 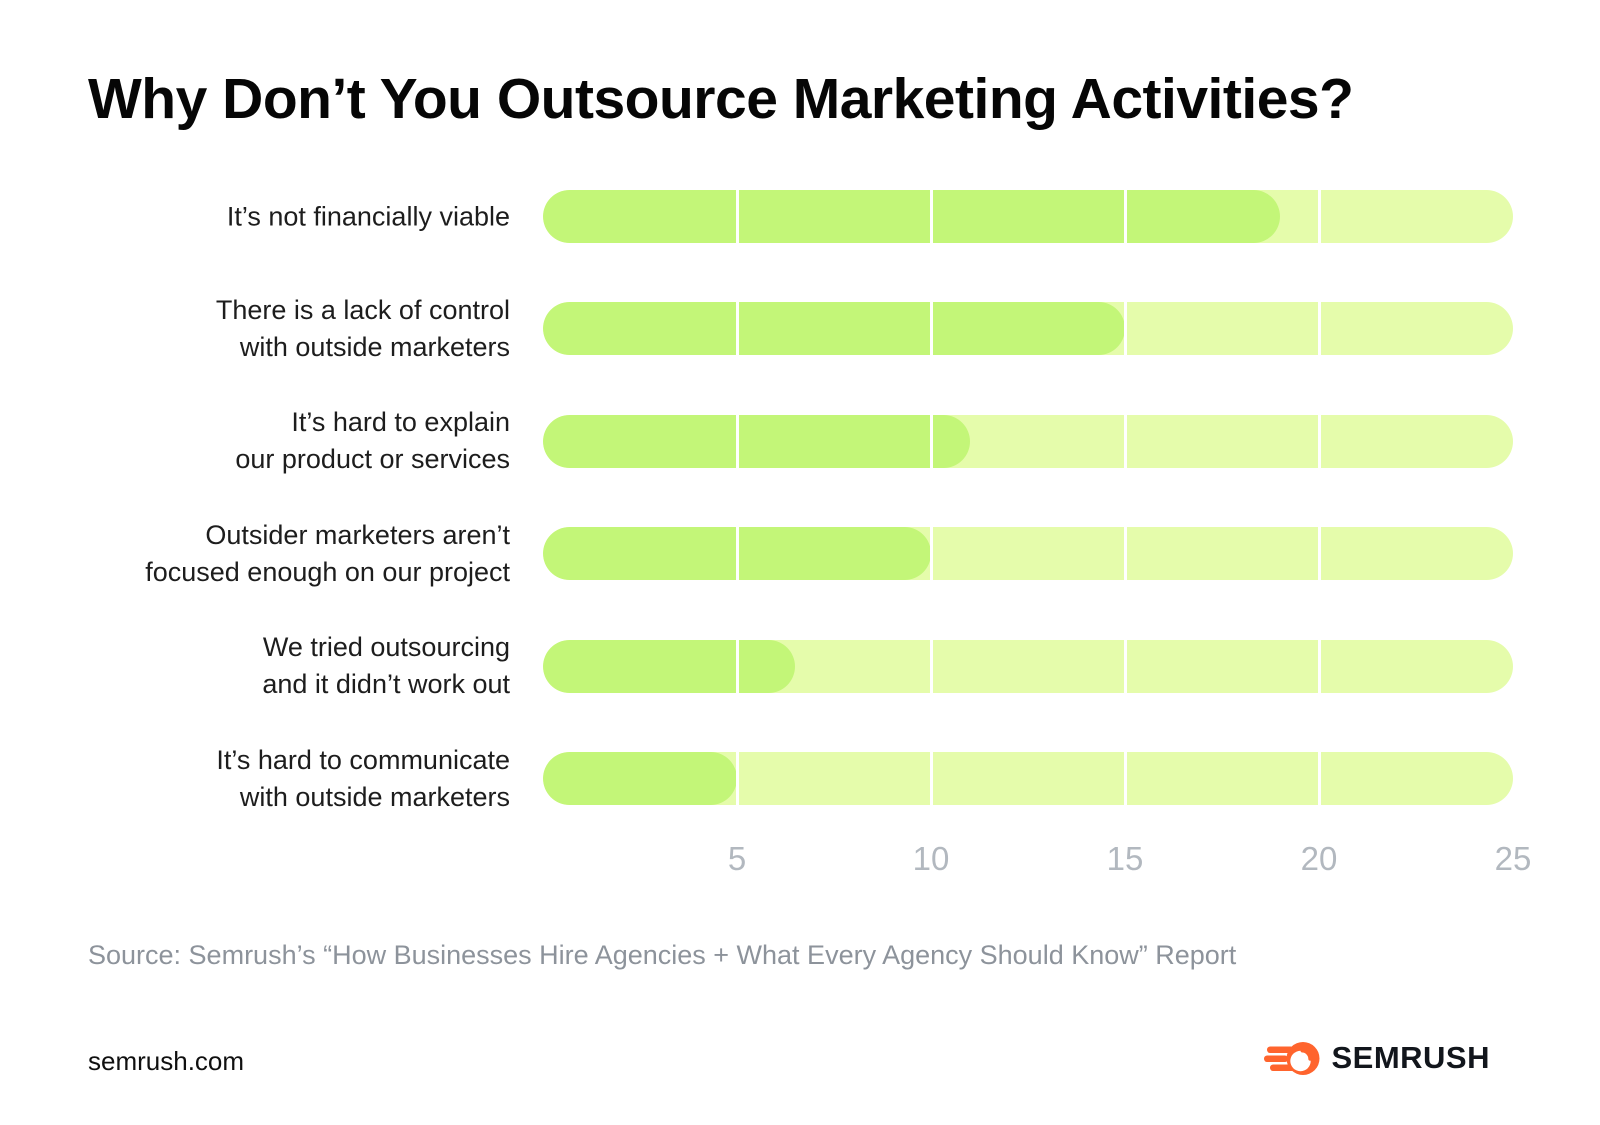 What do you see at coordinates (1513, 858) in the screenshot?
I see `x-tick-label: 25` at bounding box center [1513, 858].